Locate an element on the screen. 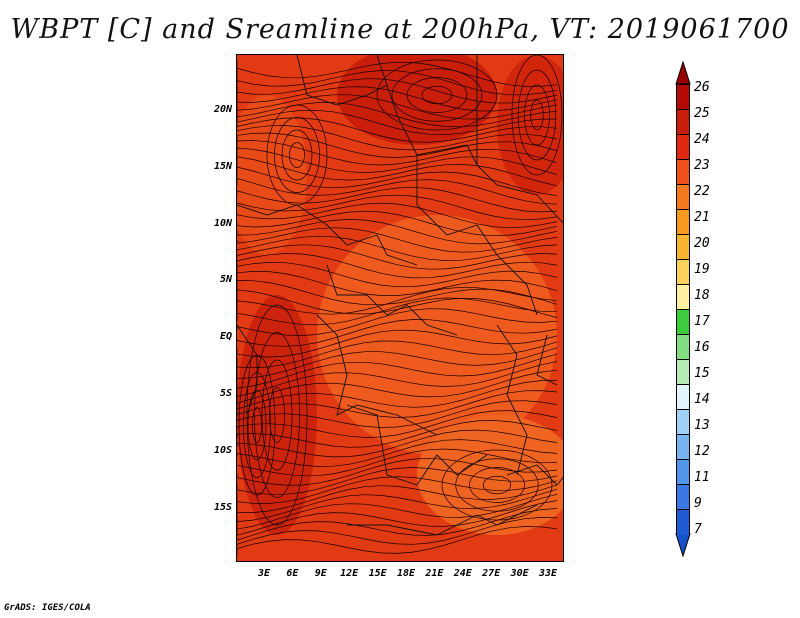 The height and width of the screenshot is (618, 800). colorbar is located at coordinates (683, 309).